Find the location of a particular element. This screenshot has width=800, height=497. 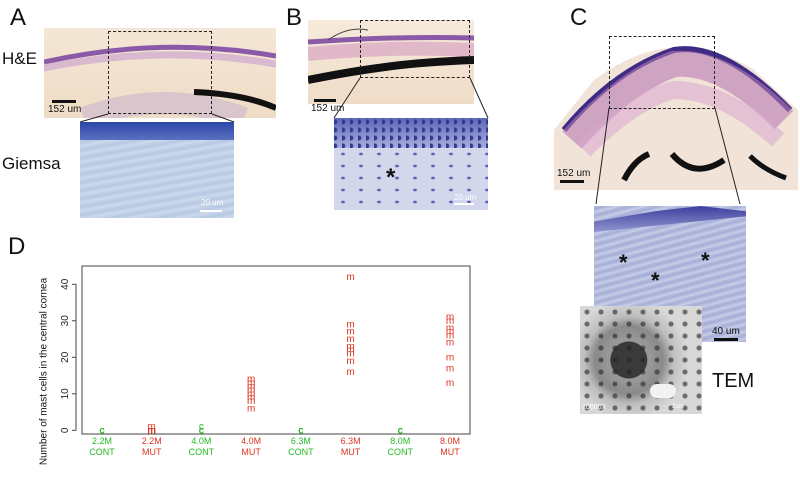

panel-a-giemsa-scalebar is located at coordinates (211, 211).